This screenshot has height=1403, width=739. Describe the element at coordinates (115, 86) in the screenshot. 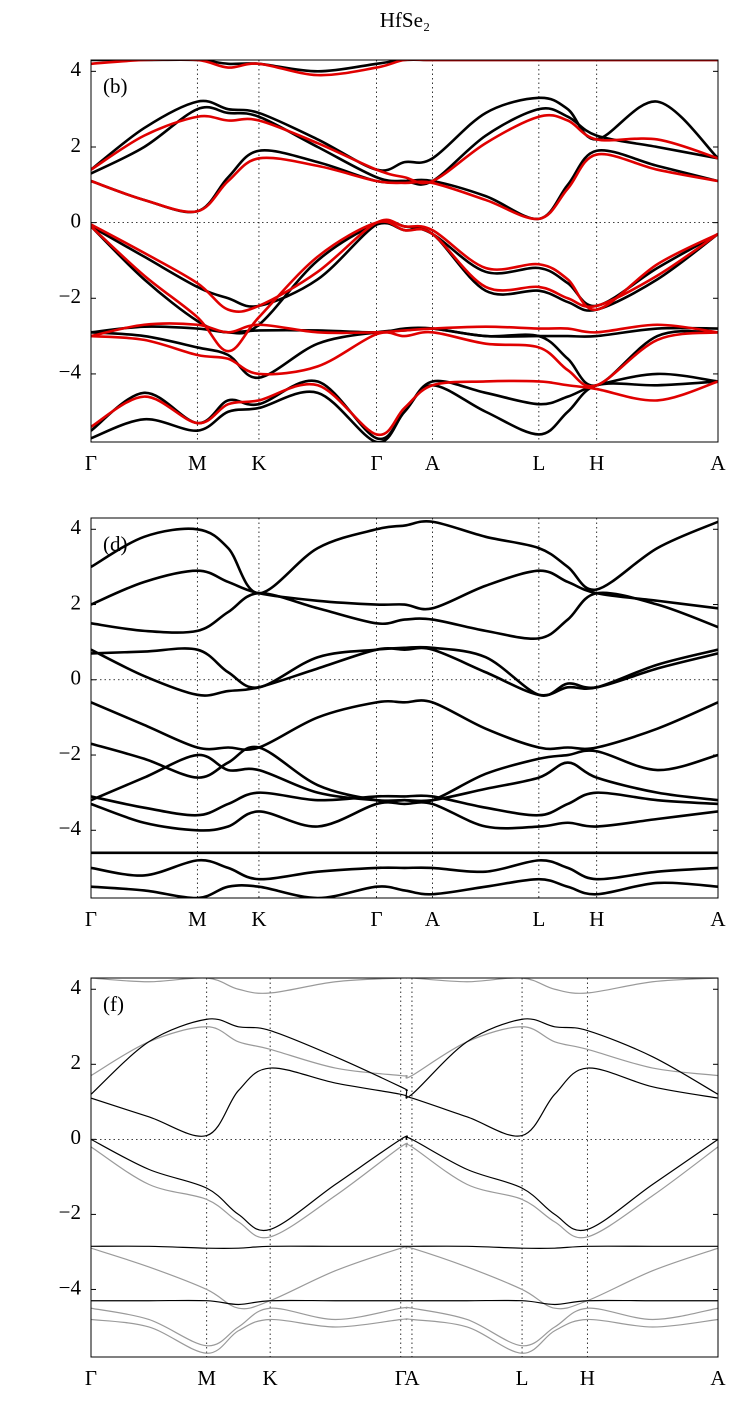

I see `panel-label: (b)` at that location.